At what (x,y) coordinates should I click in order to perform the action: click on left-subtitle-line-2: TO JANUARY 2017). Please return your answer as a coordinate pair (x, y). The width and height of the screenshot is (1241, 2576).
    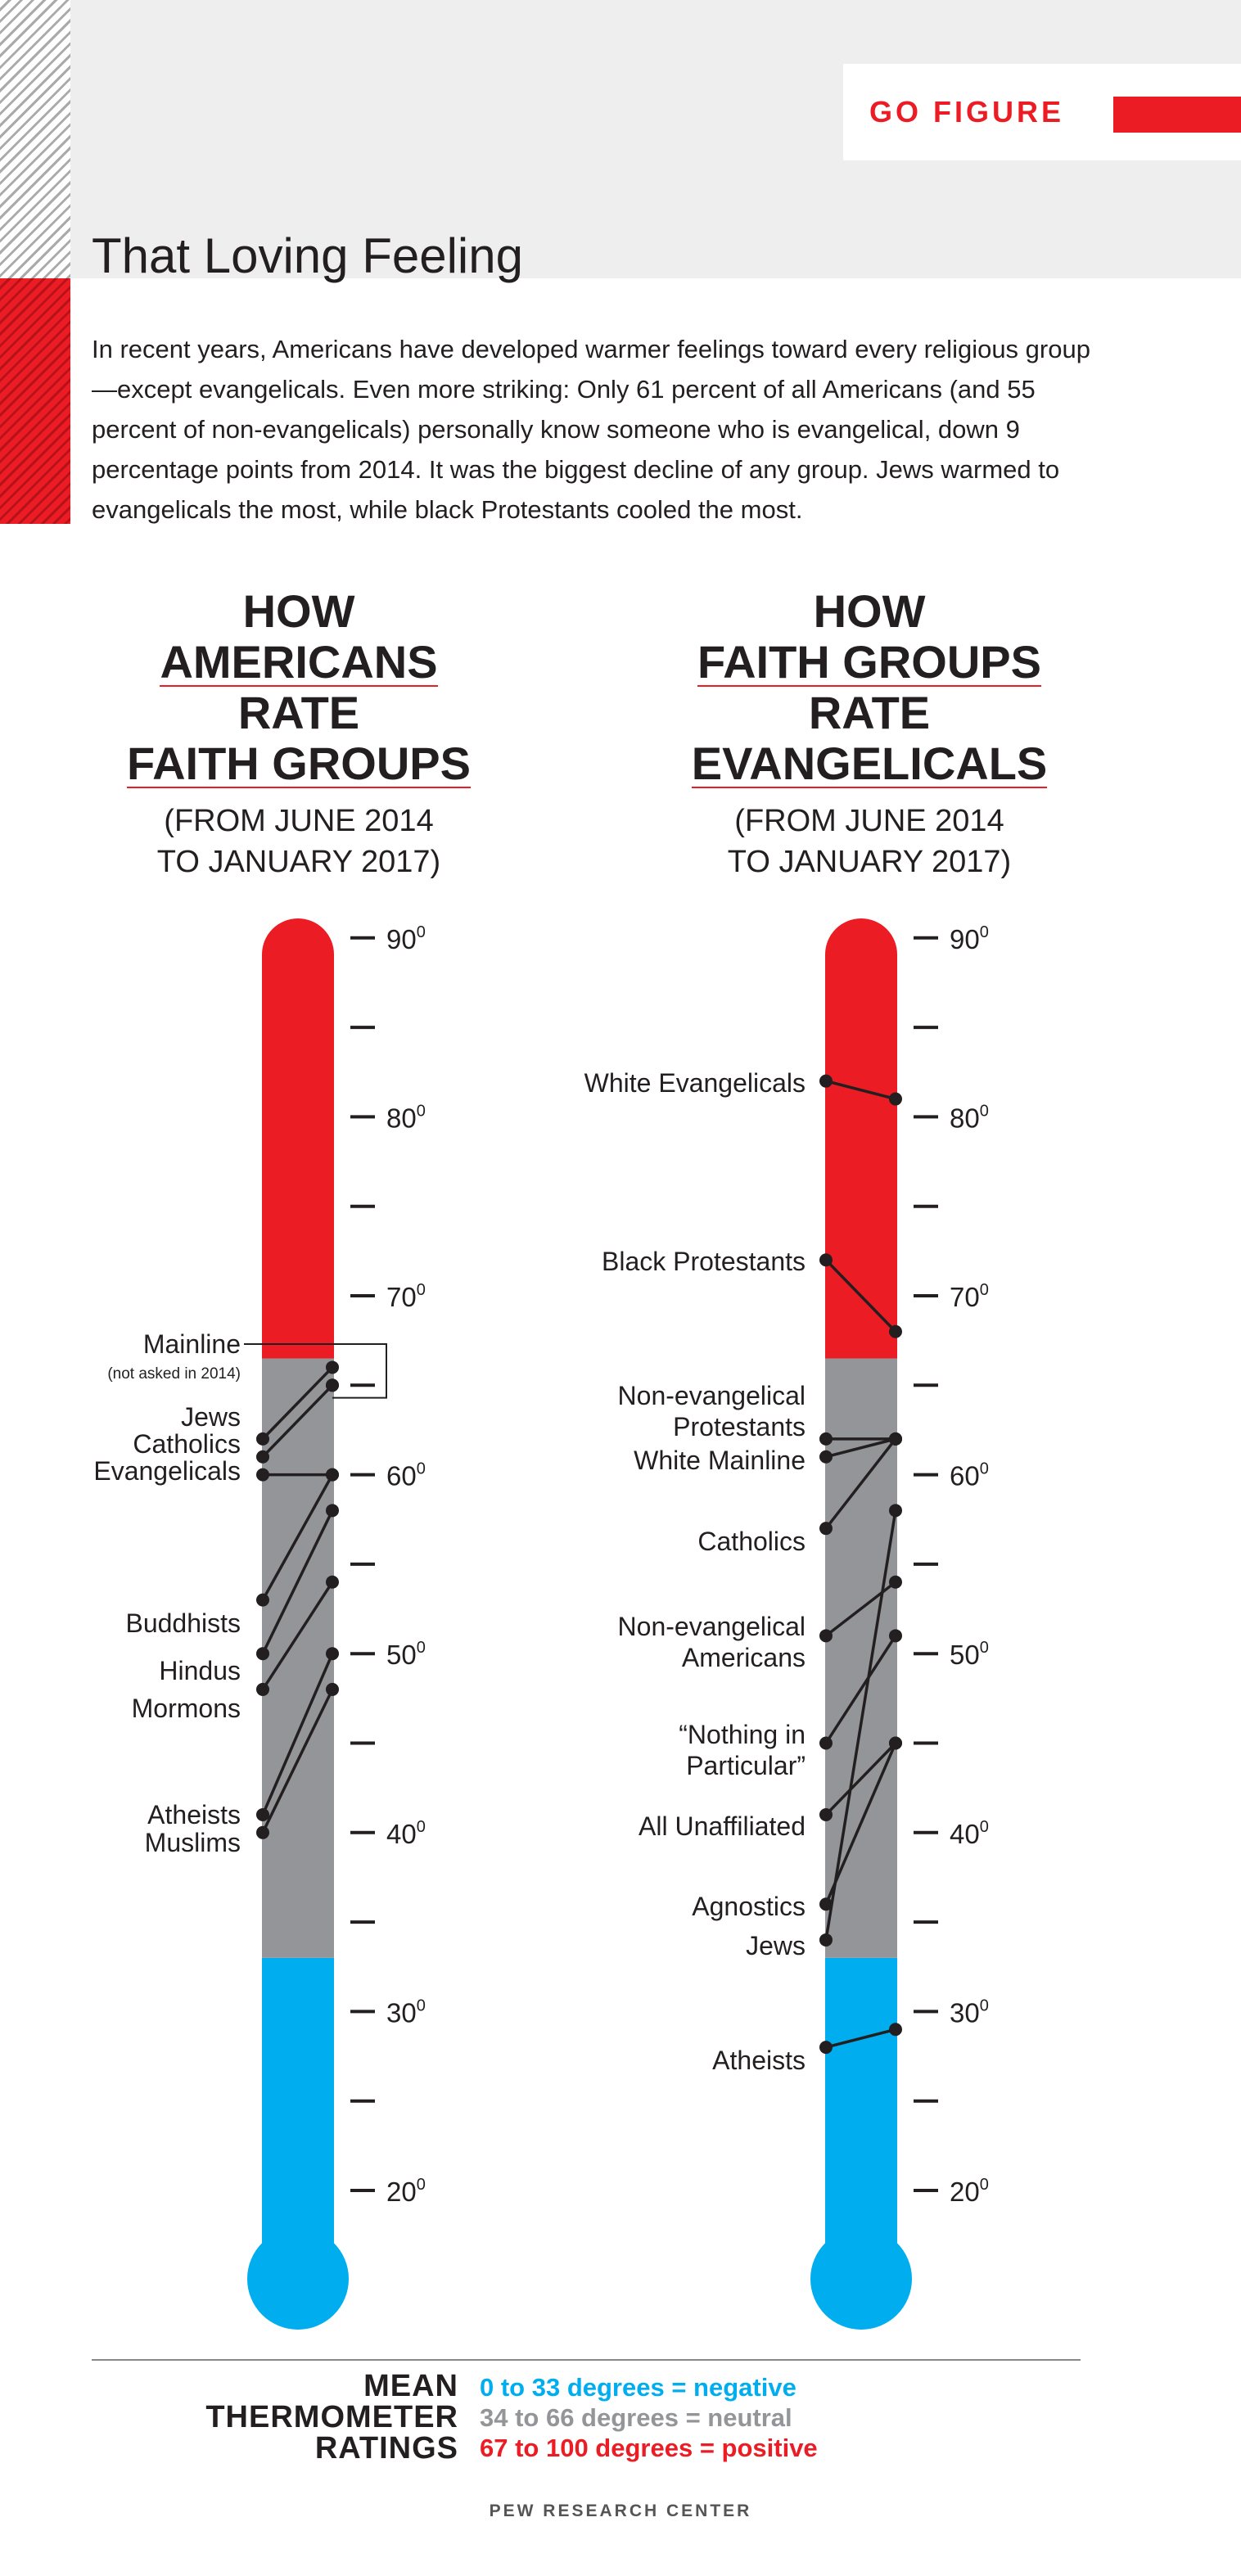
    Looking at the image, I should click on (298, 862).